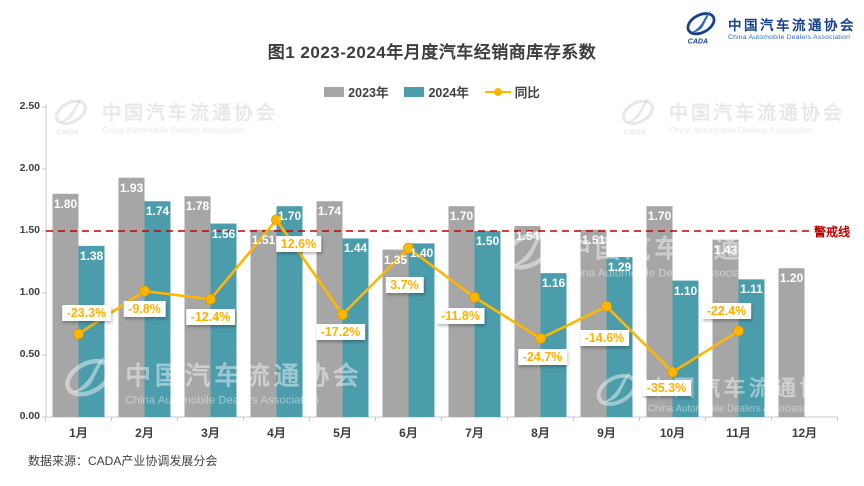 This screenshot has width=864, height=486. What do you see at coordinates (421, 253) in the screenshot?
I see `bar-value-2024: 1.40` at bounding box center [421, 253].